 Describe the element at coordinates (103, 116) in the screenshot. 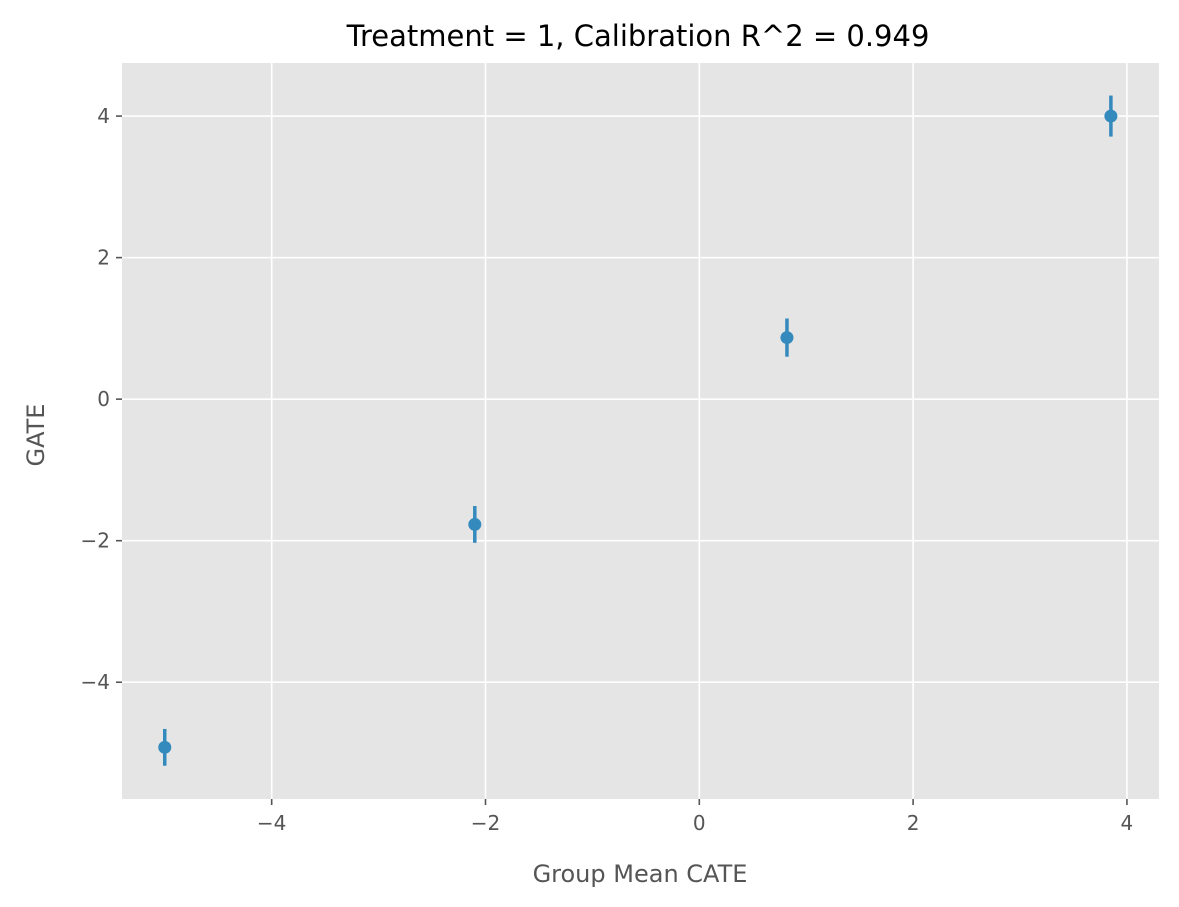

I see `y-tick-label: 4` at that location.